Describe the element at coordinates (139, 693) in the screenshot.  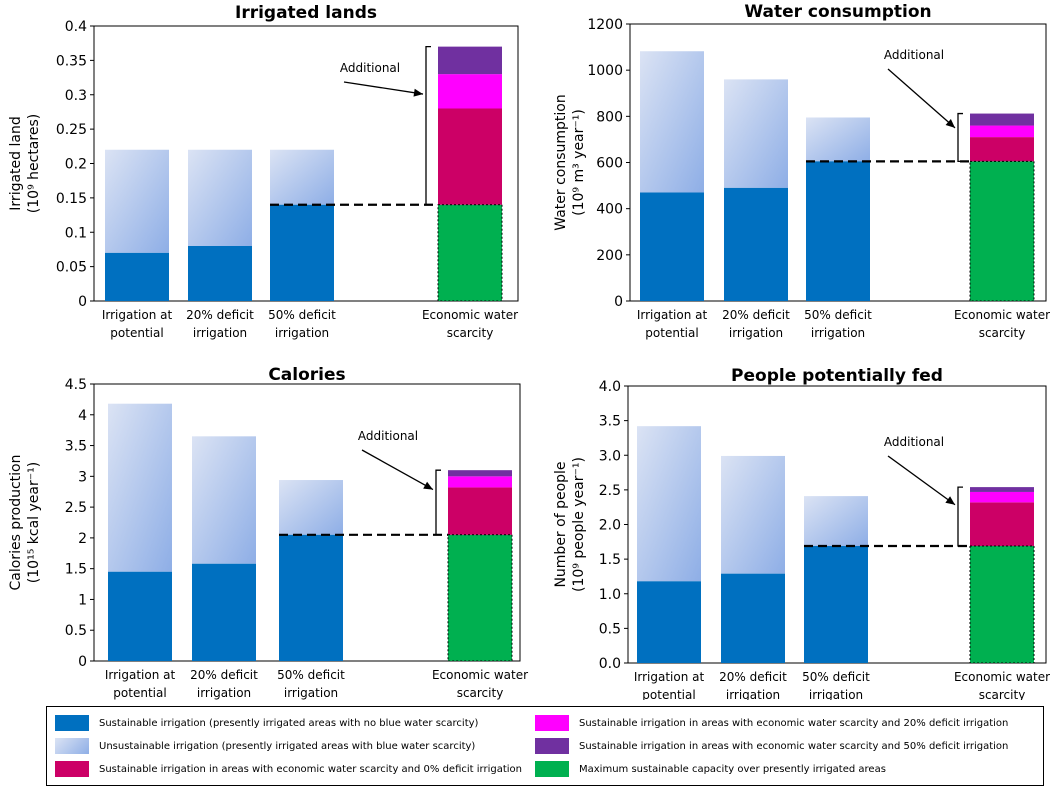
I see `chart3-xtick-label-1-line2: potential` at that location.